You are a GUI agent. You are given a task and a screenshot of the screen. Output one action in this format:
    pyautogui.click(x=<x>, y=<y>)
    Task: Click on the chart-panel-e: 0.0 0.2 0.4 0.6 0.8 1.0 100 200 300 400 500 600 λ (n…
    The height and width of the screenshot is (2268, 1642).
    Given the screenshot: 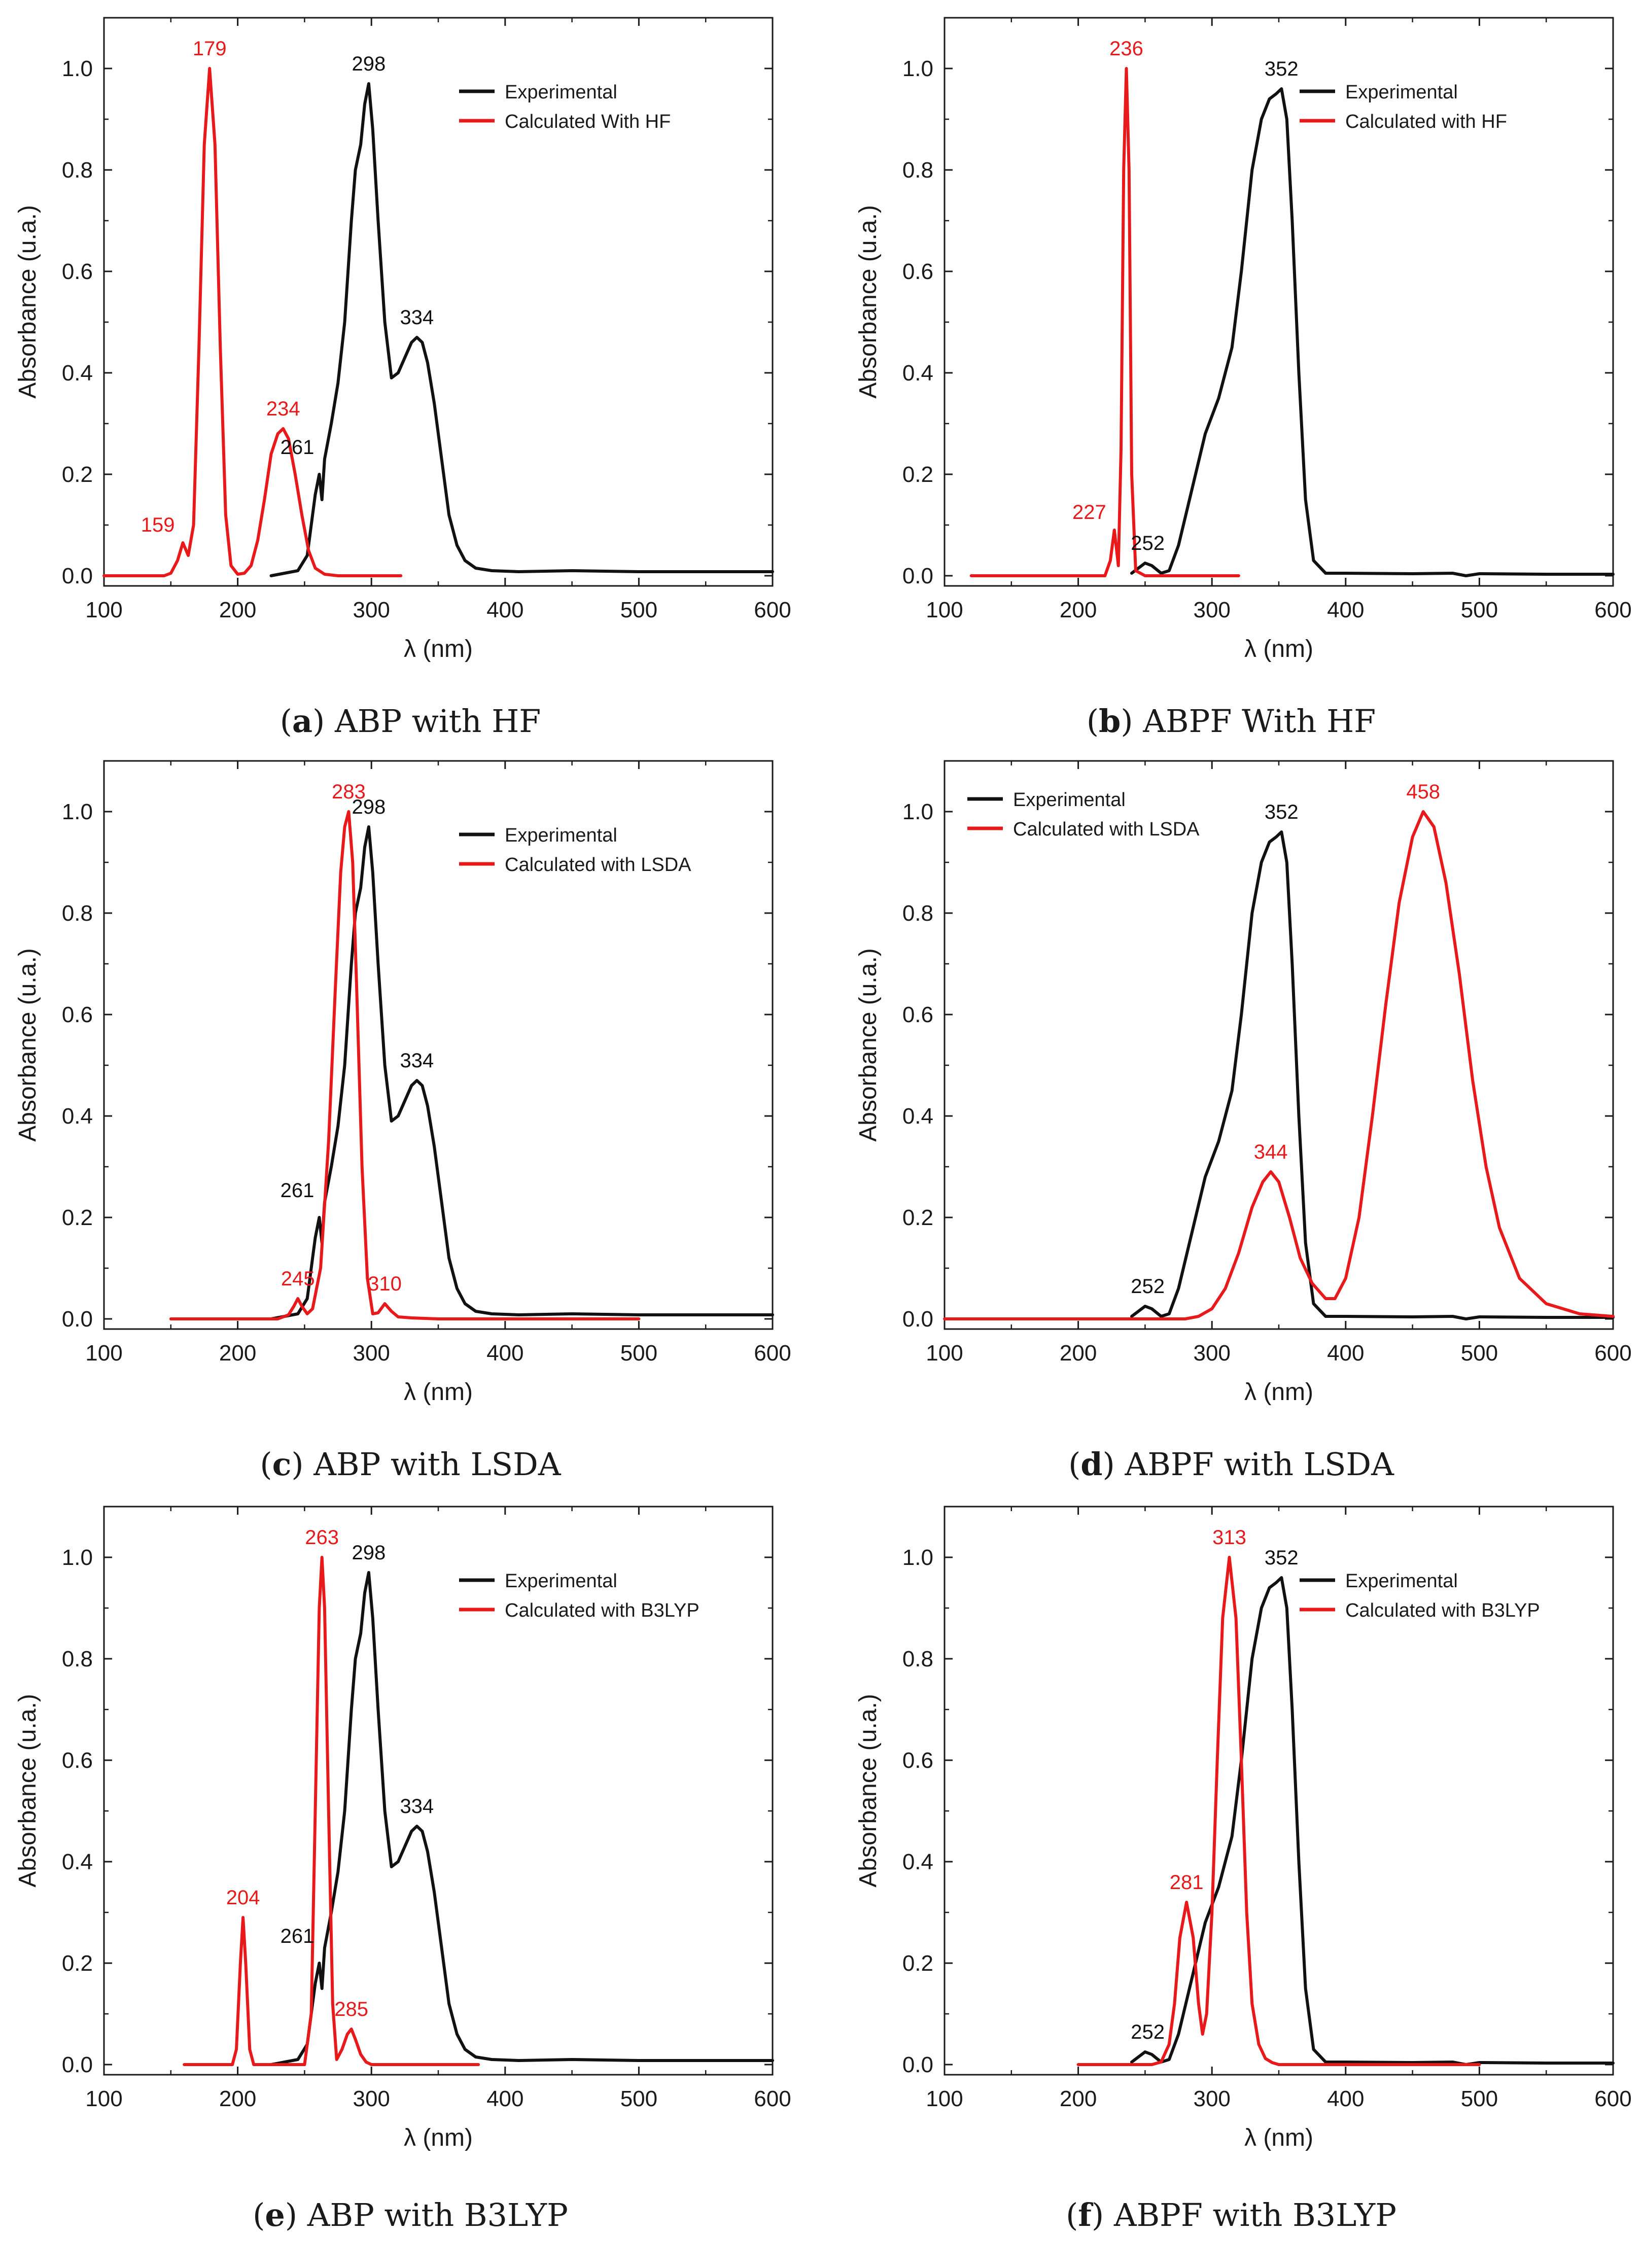 What is the action you would take?
    pyautogui.click(x=402, y=1828)
    